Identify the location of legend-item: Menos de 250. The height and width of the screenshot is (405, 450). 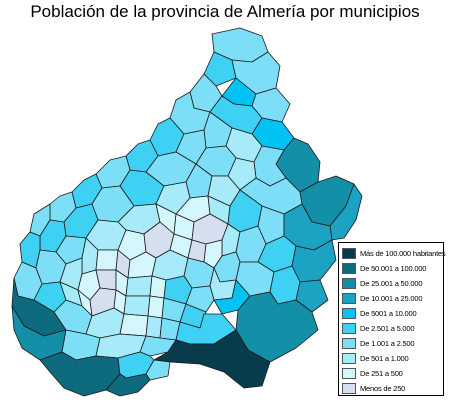
(391, 388).